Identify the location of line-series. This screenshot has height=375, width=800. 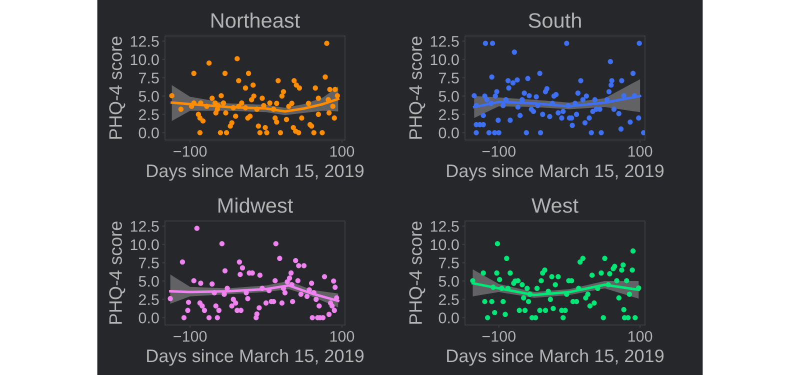
(557, 101).